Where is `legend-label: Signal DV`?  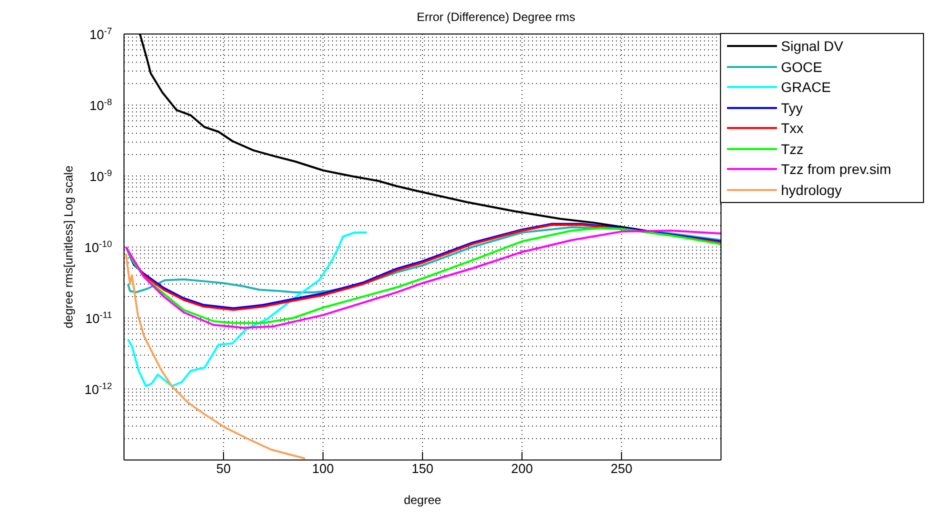 legend-label: Signal DV is located at coordinates (812, 46).